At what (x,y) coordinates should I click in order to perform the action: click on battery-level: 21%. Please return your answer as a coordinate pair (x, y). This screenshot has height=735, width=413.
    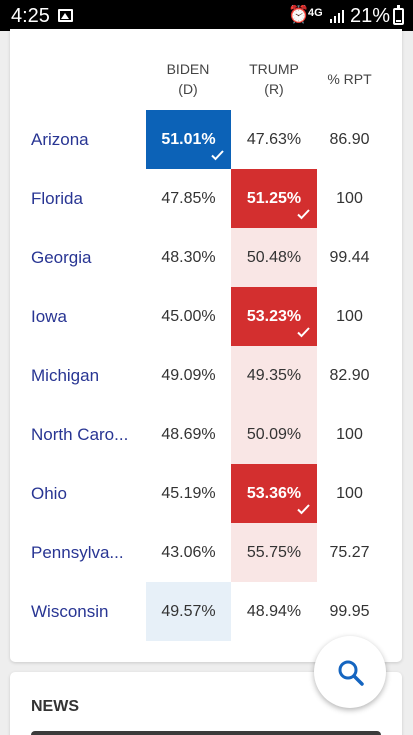
    Looking at the image, I should click on (370, 16).